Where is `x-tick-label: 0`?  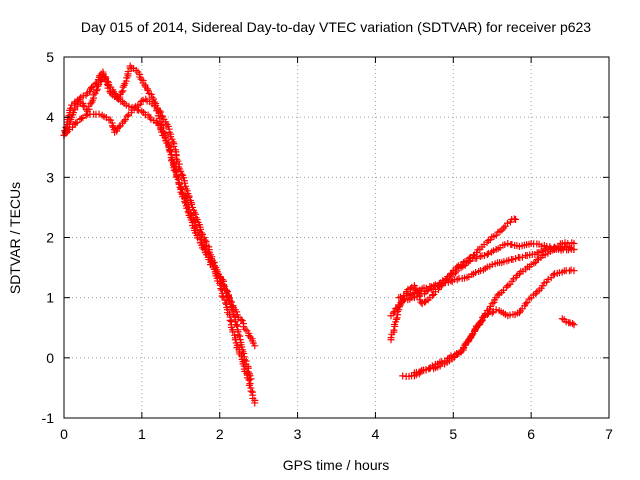
x-tick-label: 0 is located at coordinates (64, 434).